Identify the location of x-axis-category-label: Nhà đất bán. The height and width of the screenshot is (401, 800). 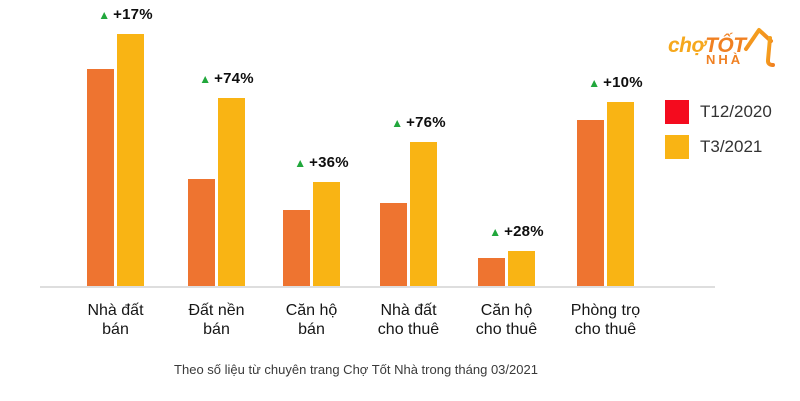
(115, 320).